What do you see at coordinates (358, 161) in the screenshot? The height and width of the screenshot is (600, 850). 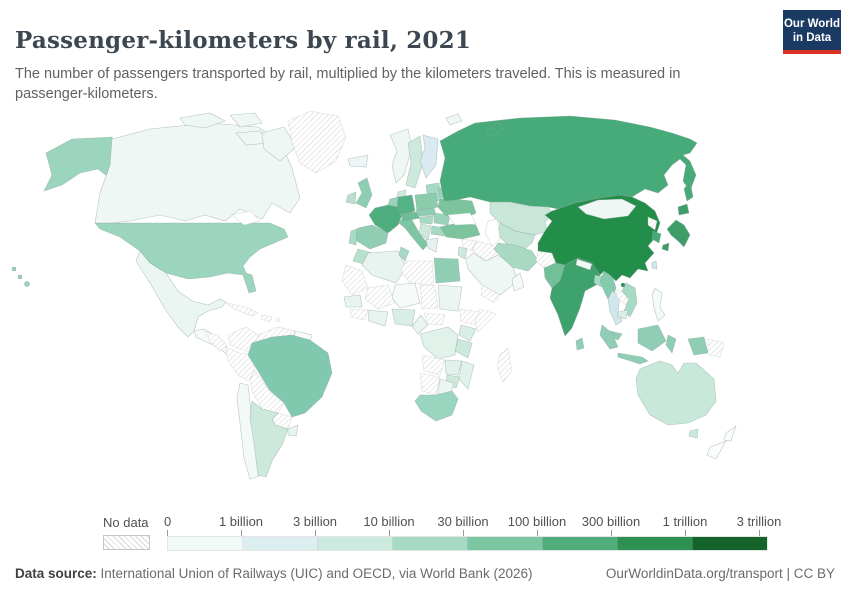 I see `country-iceland` at bounding box center [358, 161].